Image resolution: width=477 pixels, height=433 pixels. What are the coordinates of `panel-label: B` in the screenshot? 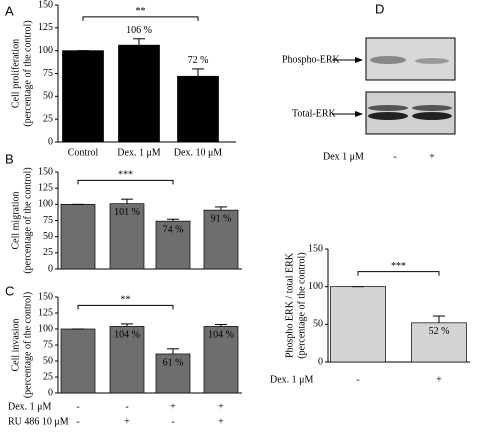 It's located at (9, 158).